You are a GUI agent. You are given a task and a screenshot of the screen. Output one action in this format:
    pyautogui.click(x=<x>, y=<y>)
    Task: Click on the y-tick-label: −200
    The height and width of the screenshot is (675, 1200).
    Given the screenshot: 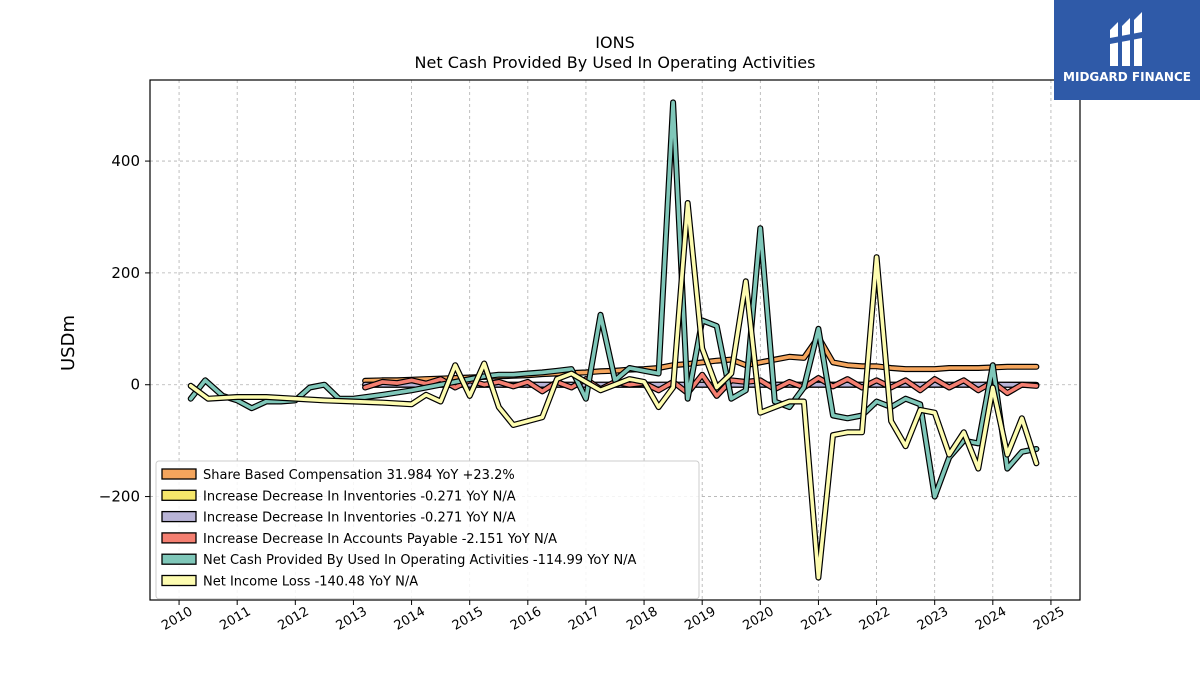 What is the action you would take?
    pyautogui.click(x=119, y=497)
    